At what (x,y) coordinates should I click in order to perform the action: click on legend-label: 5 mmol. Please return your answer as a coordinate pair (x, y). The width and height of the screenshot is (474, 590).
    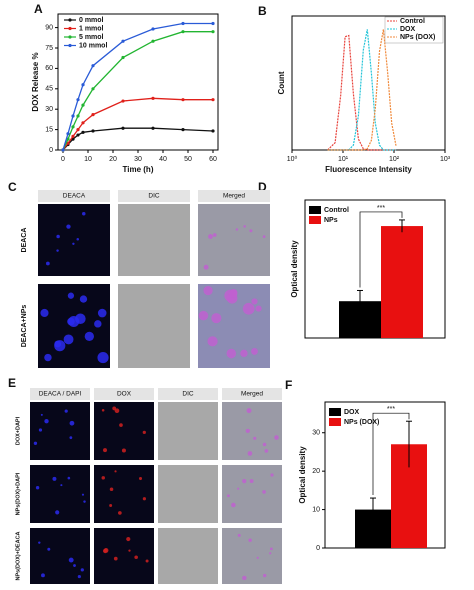
    Looking at the image, I should click on (91, 37).